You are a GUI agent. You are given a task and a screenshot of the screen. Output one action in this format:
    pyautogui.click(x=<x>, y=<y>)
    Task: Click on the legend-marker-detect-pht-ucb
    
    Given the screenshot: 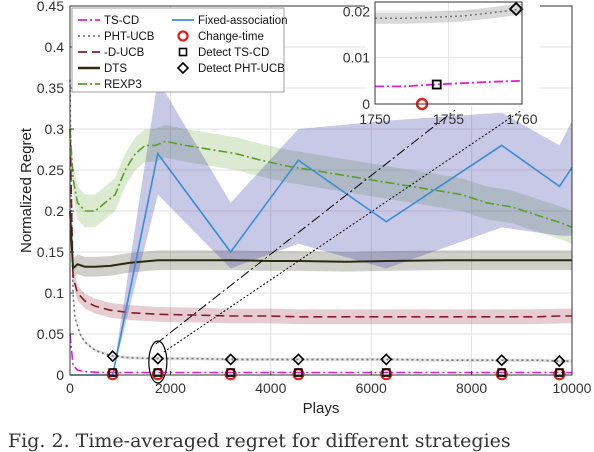 What is the action you would take?
    pyautogui.click(x=183, y=68)
    